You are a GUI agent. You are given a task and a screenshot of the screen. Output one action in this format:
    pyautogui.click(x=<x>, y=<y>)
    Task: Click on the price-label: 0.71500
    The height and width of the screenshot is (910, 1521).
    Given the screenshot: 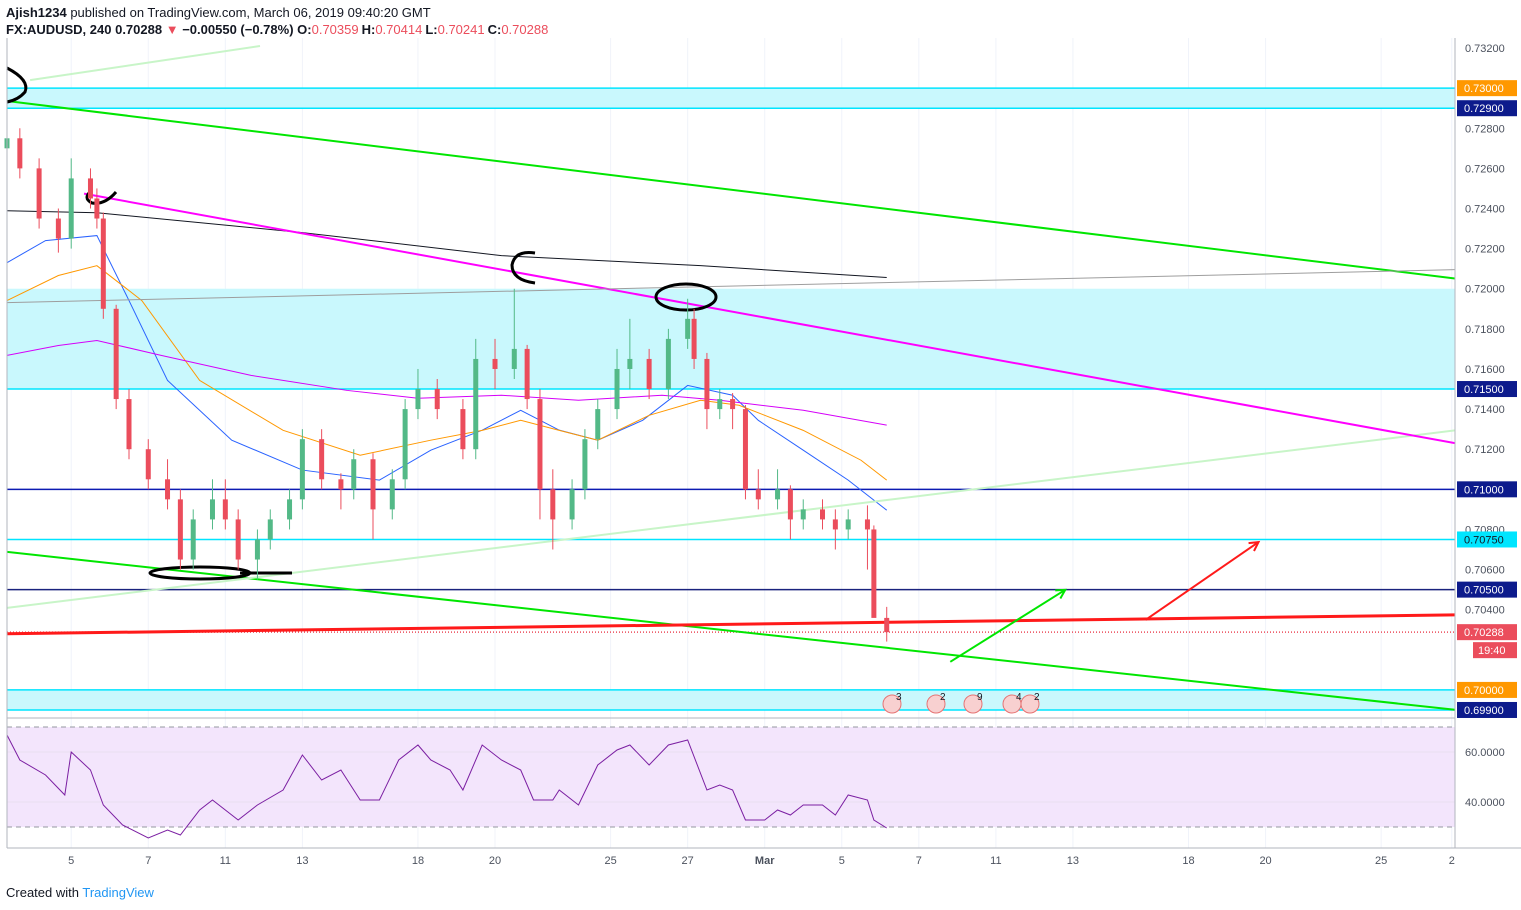 What is the action you would take?
    pyautogui.click(x=1484, y=390)
    